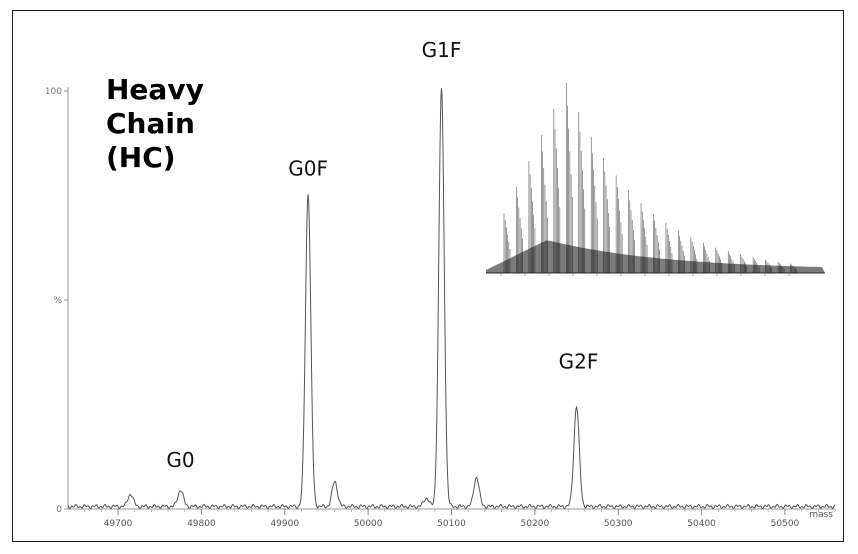  I want to click on peak-label-g0: G0, so click(180, 460).